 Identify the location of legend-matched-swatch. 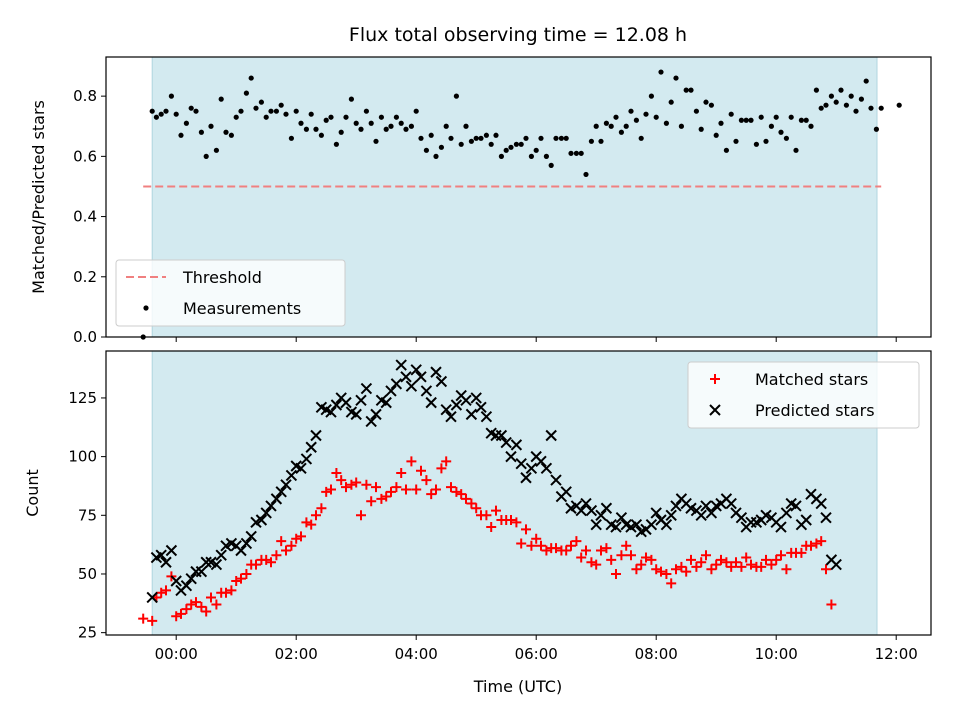
(715, 379).